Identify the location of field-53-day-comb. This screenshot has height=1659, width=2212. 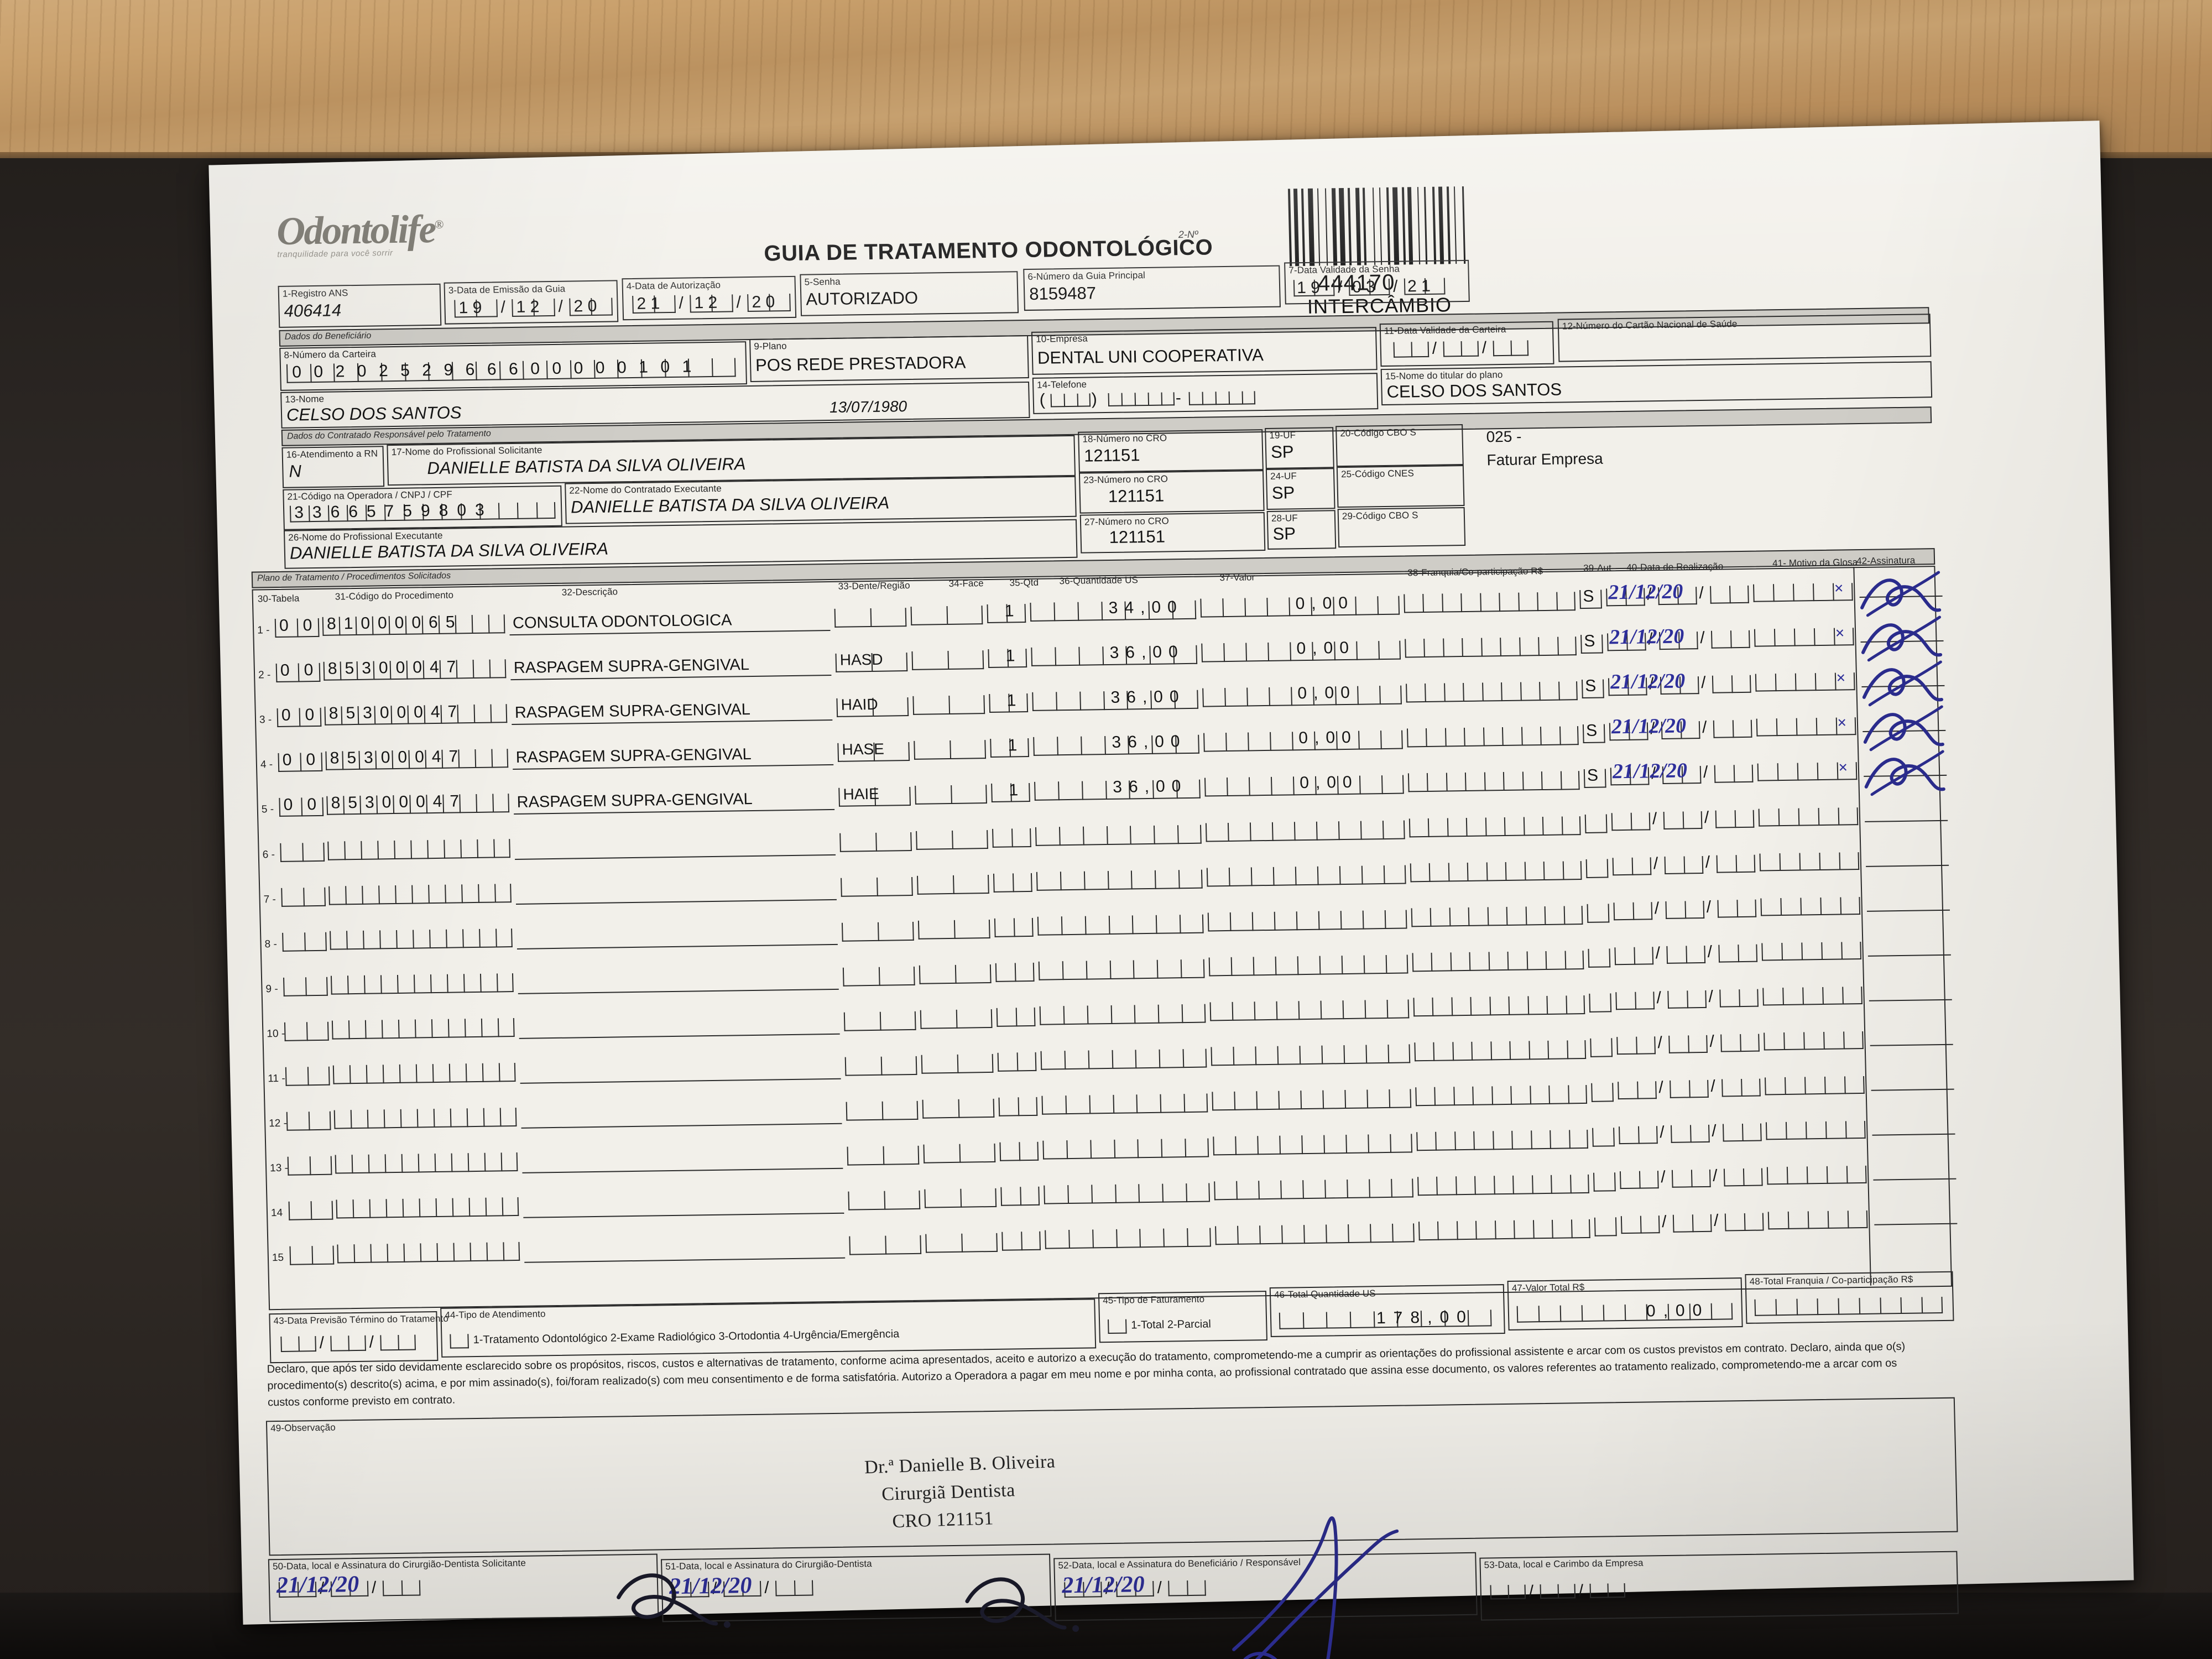
(1508, 1592).